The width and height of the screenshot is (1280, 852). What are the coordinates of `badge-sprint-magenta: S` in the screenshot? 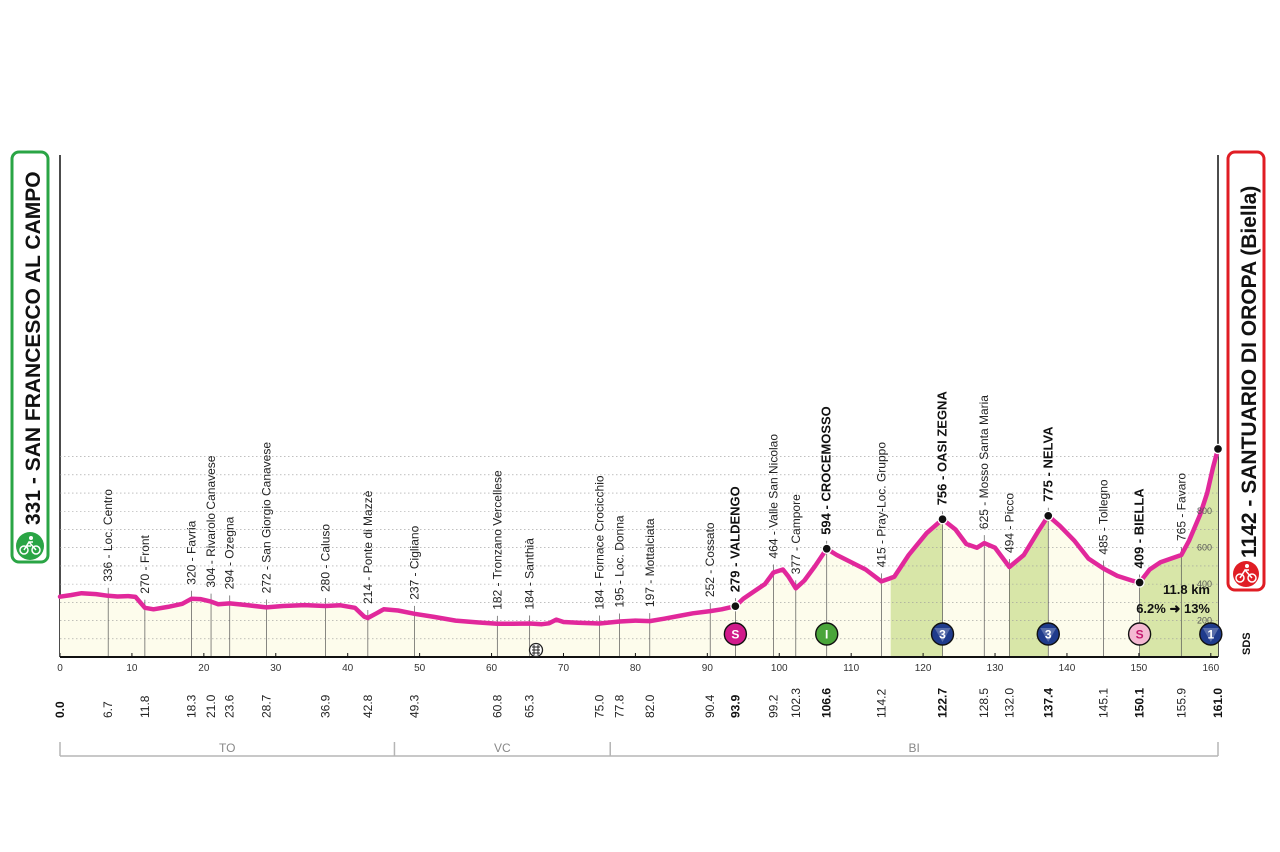 It's located at (735, 634).